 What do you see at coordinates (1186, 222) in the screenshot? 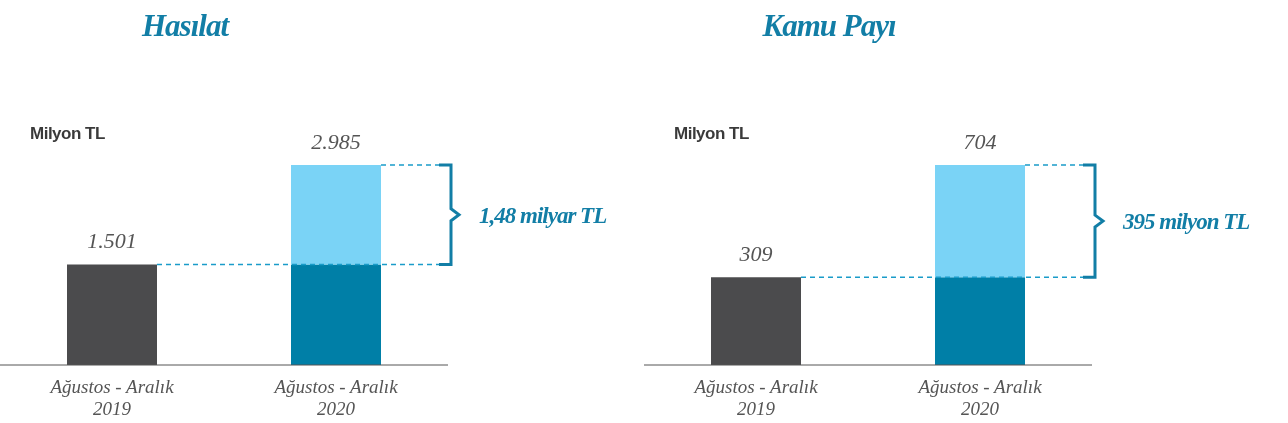
I see `text: 395 milyon TL` at bounding box center [1186, 222].